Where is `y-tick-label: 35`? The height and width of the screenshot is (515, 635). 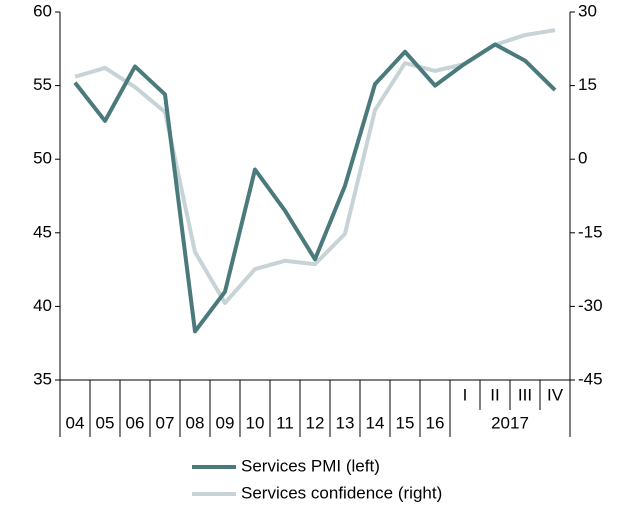 y-tick-label: 35 is located at coordinates (42, 378).